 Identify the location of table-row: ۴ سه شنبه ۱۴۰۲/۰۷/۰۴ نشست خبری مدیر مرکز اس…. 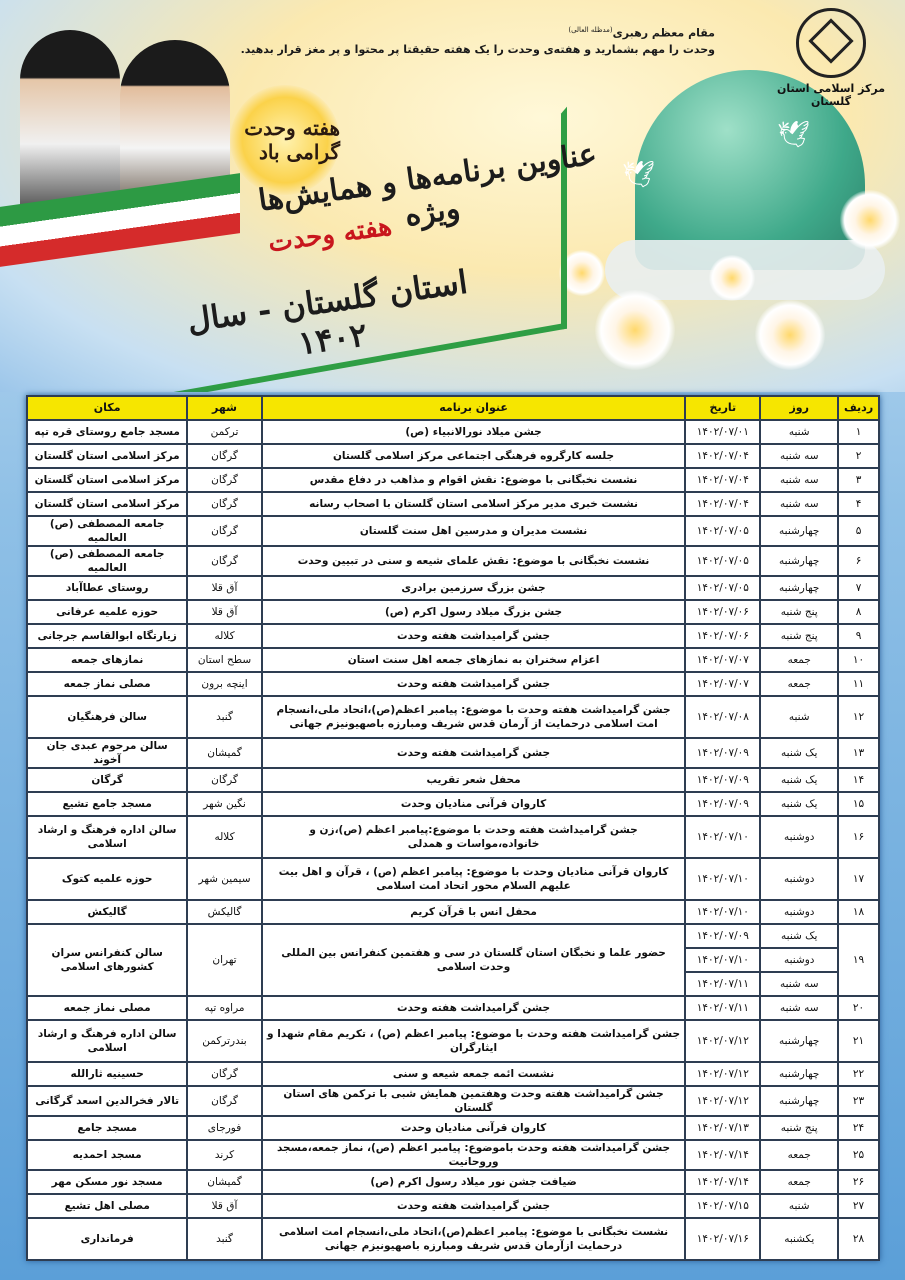
(452, 504).